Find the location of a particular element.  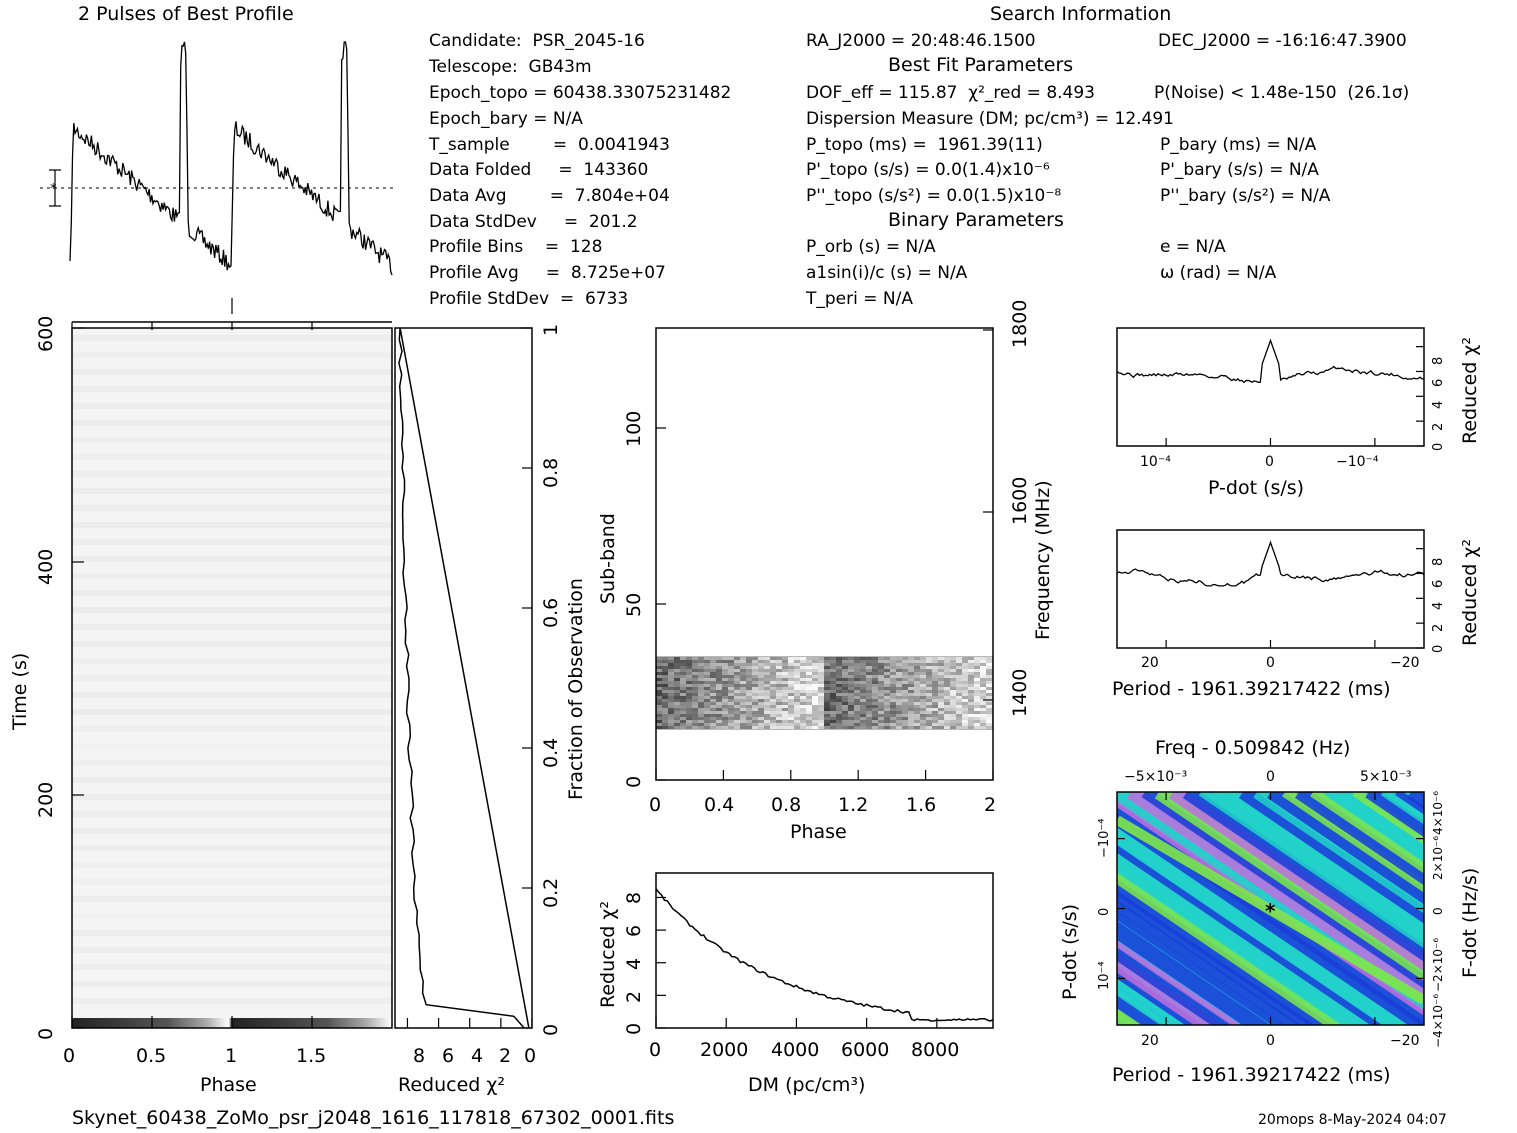

heat-stripe is located at coordinates (1296, 882).